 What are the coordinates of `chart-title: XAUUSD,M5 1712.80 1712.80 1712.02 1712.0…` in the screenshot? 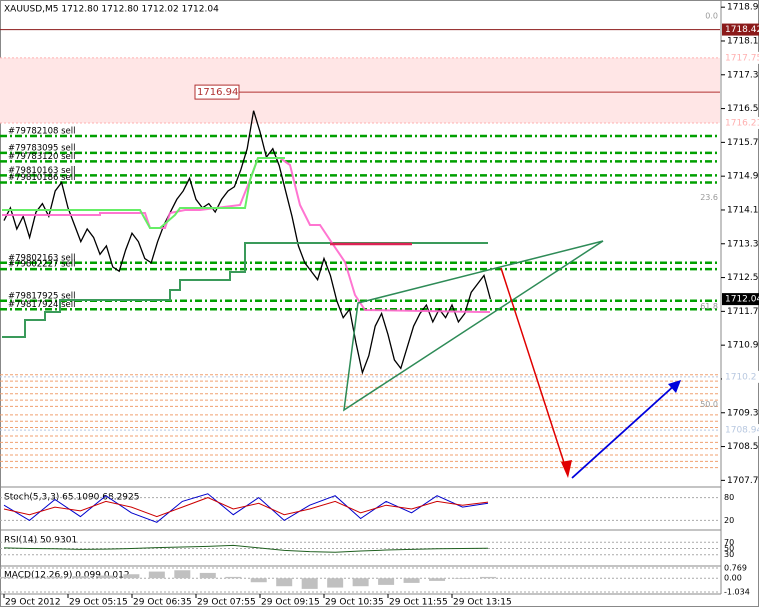 It's located at (111, 10).